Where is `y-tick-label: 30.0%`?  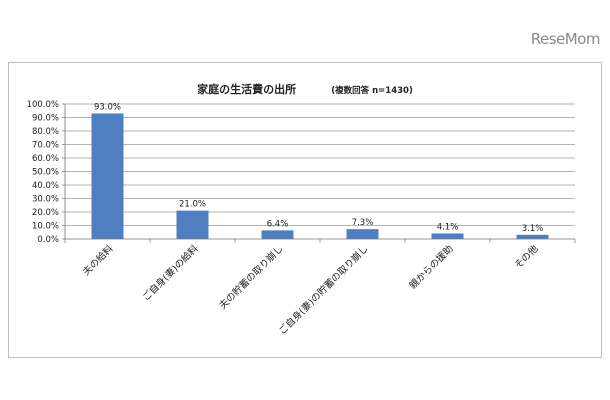 y-tick-label: 30.0% is located at coordinates (45, 200).